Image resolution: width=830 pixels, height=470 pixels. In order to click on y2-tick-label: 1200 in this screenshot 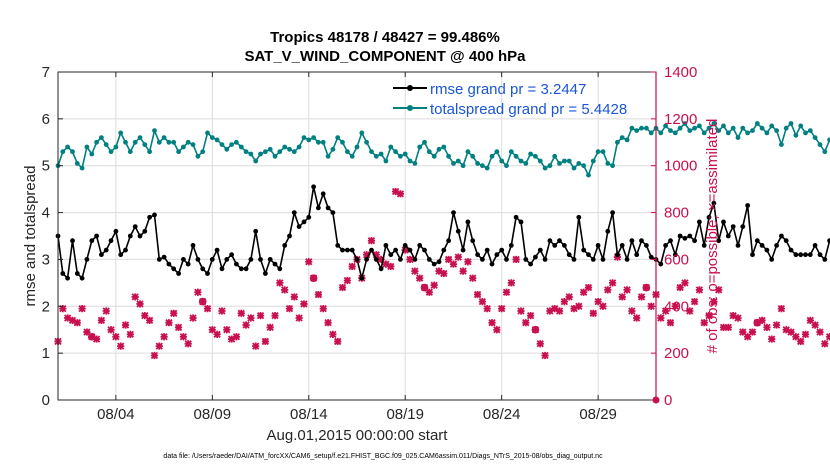, I will do `click(680, 119)`.